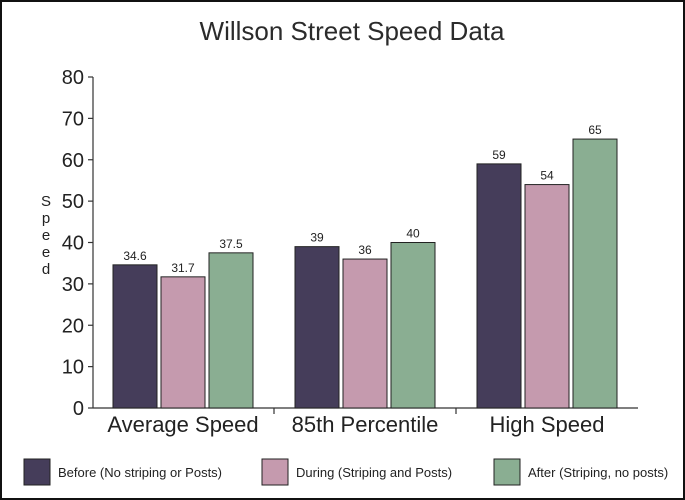  What do you see at coordinates (183, 268) in the screenshot?
I see `data-label: 31.7` at bounding box center [183, 268].